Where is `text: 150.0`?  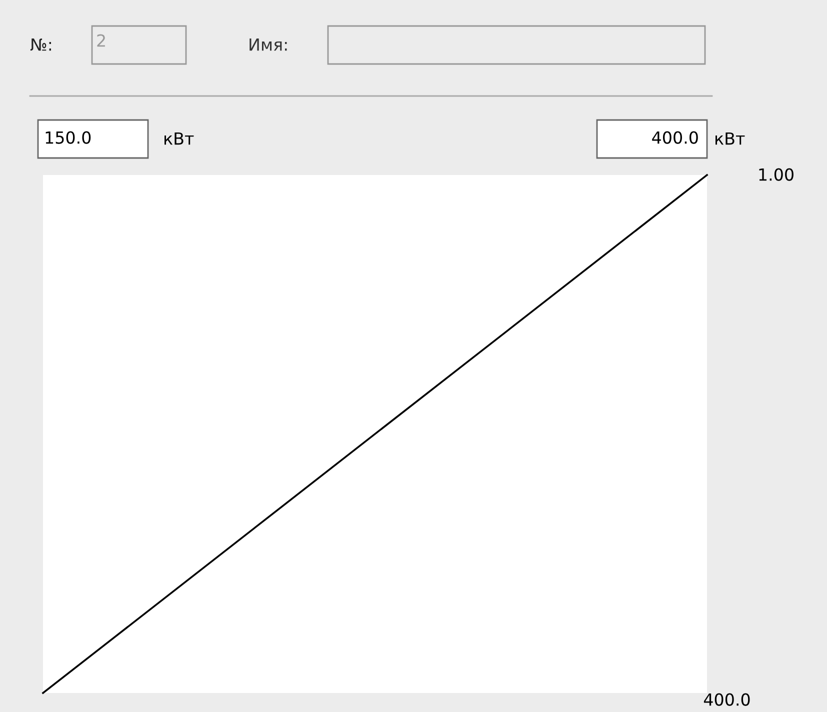 text: 150.0 is located at coordinates (68, 137).